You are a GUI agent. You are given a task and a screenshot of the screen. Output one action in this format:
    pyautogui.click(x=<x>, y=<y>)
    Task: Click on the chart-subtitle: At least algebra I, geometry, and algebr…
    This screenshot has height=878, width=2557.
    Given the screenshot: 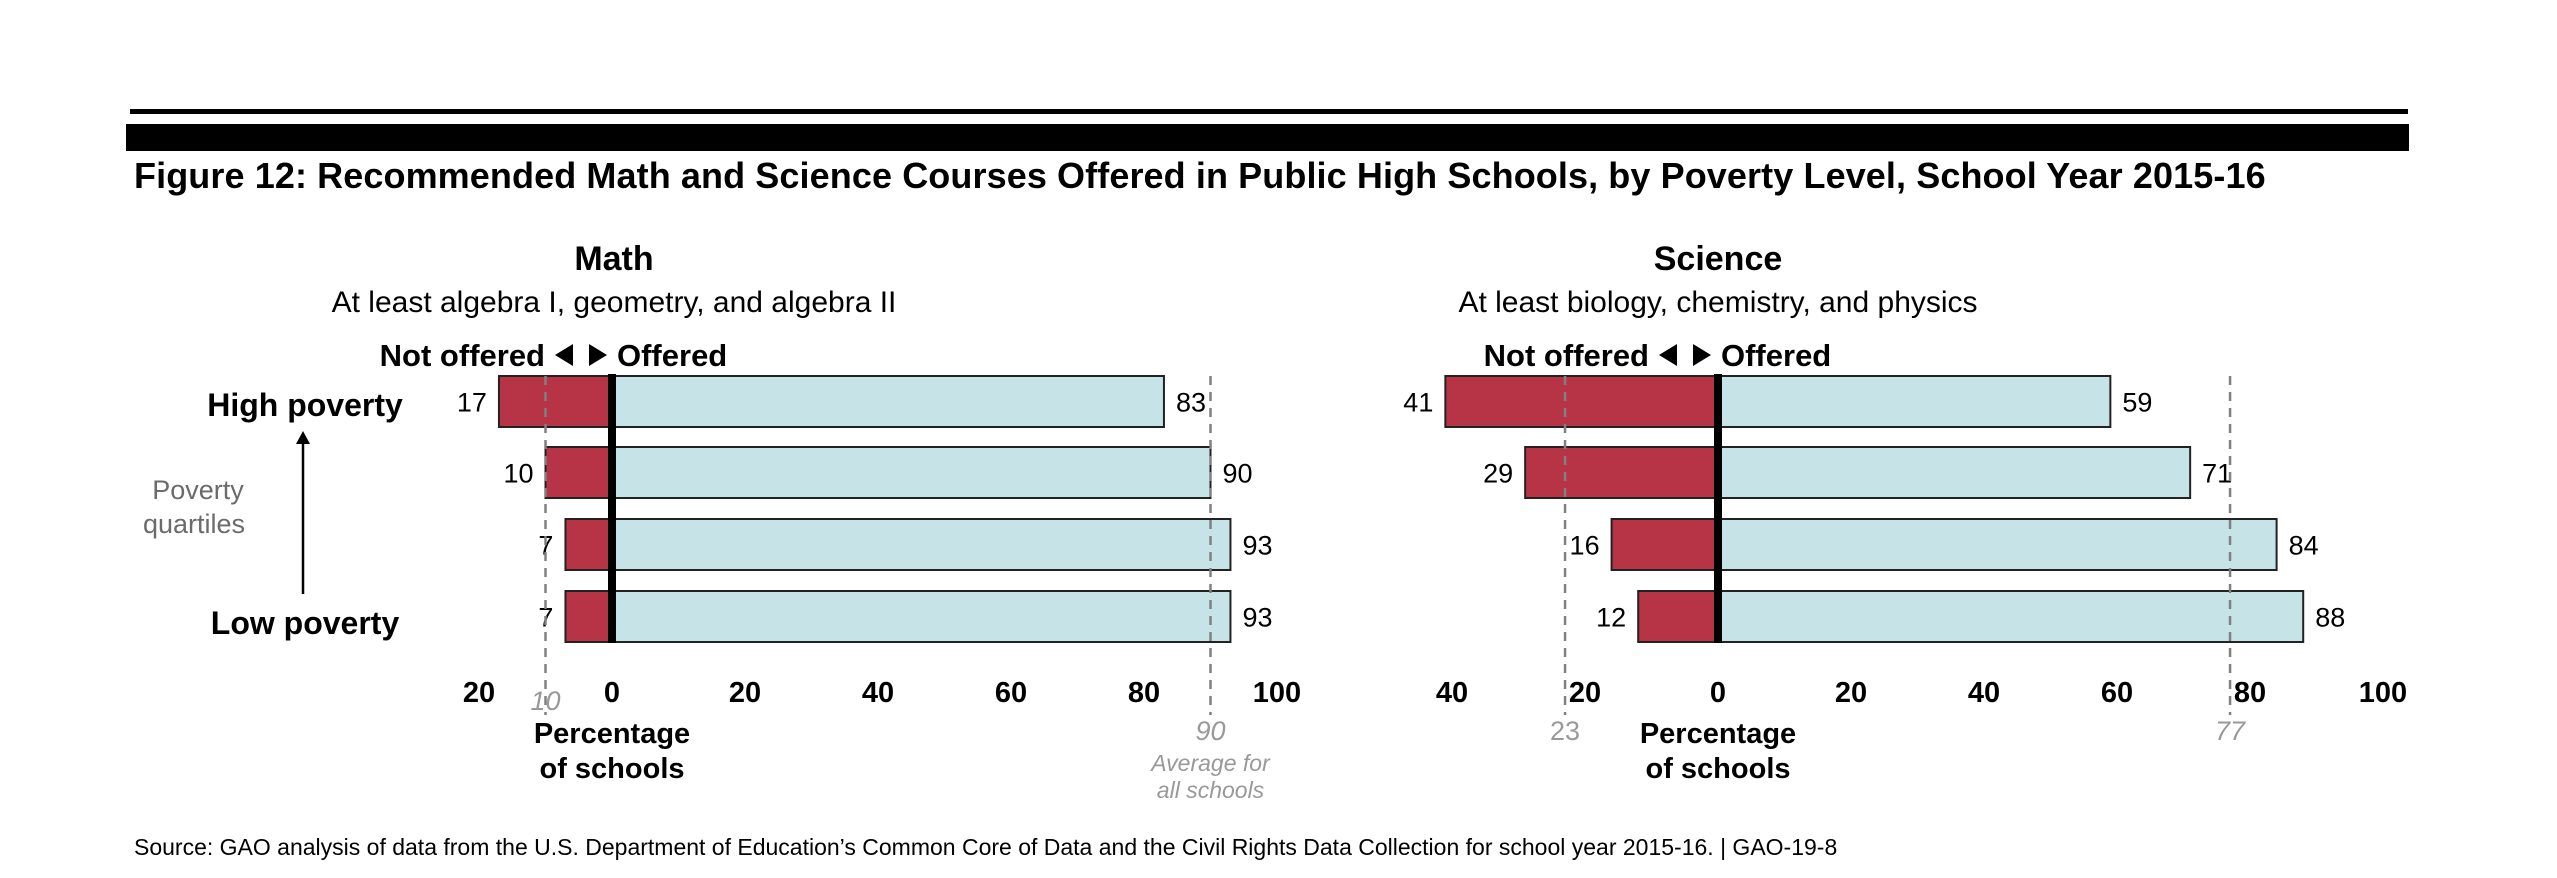 What is the action you would take?
    pyautogui.click(x=614, y=302)
    